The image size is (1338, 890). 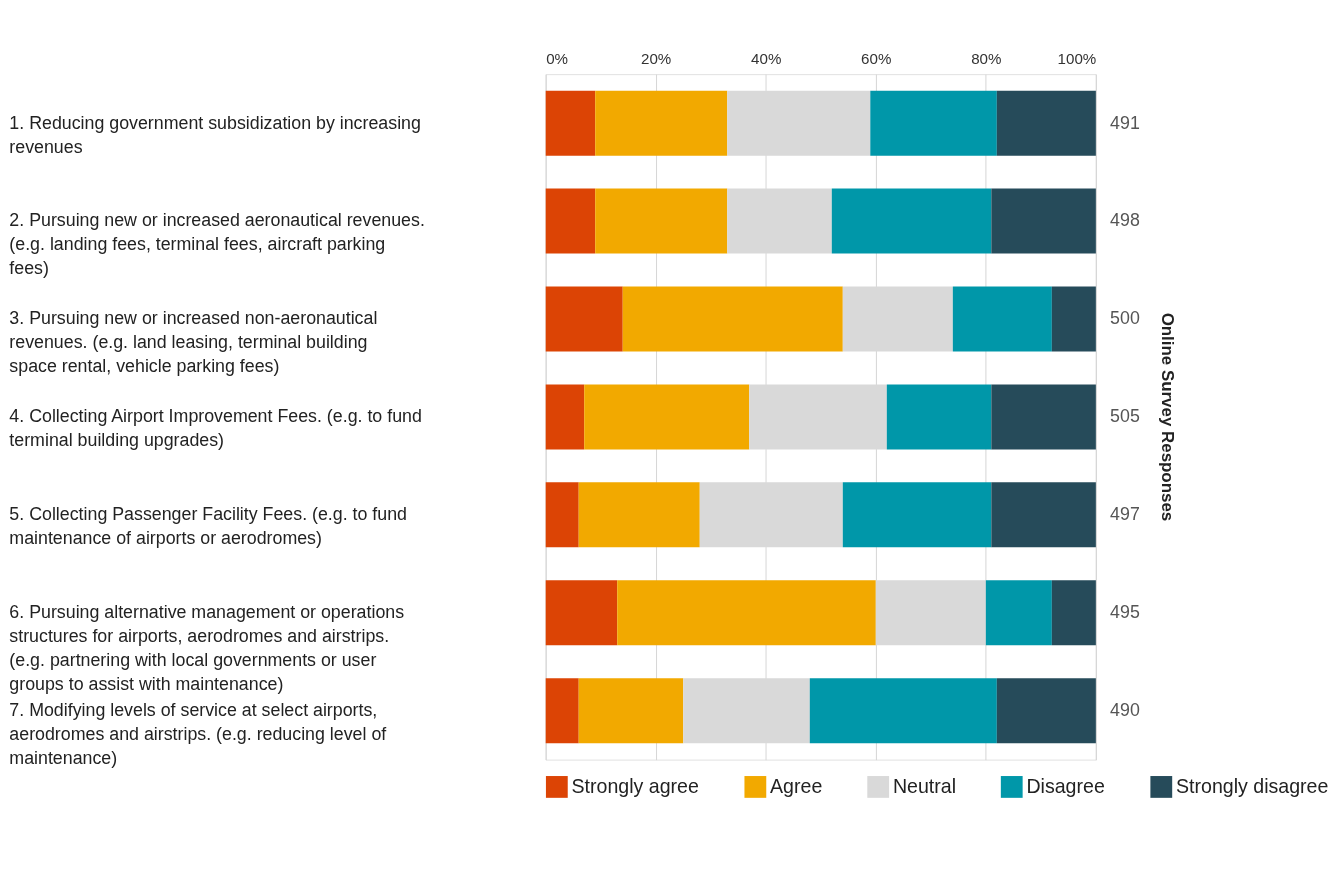 What do you see at coordinates (876, 58) in the screenshot?
I see `x-tick-label: 60%` at bounding box center [876, 58].